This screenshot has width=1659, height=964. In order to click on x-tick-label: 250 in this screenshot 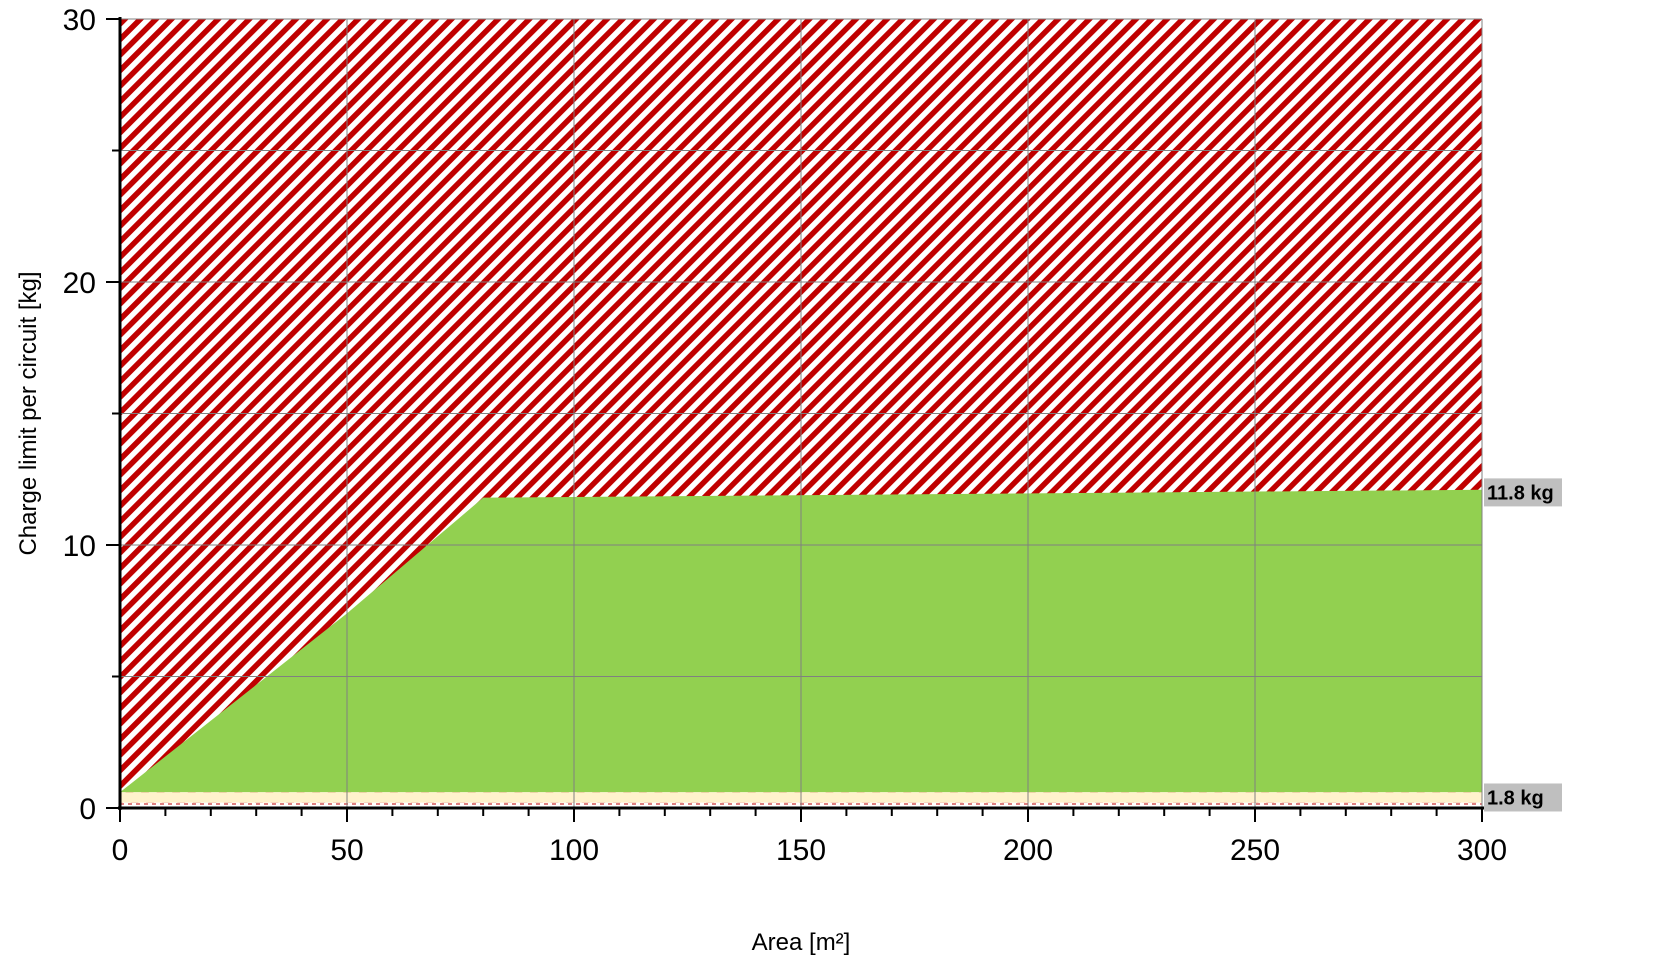, I will do `click(1255, 850)`.